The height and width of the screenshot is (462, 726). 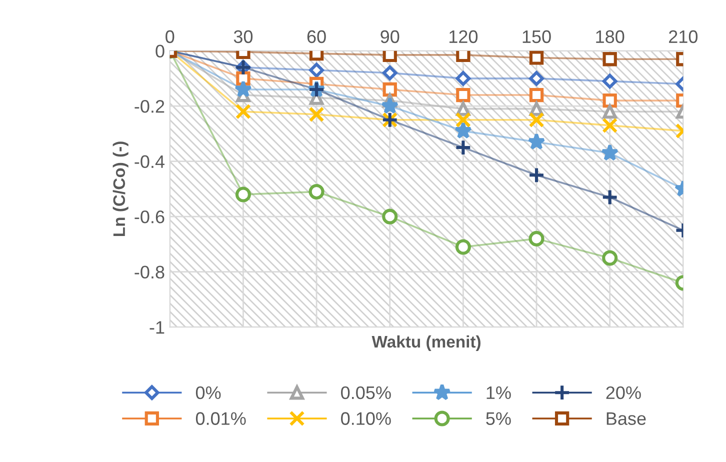 What do you see at coordinates (426, 343) in the screenshot?
I see `x-axis-title: Waktu (menit)` at bounding box center [426, 343].